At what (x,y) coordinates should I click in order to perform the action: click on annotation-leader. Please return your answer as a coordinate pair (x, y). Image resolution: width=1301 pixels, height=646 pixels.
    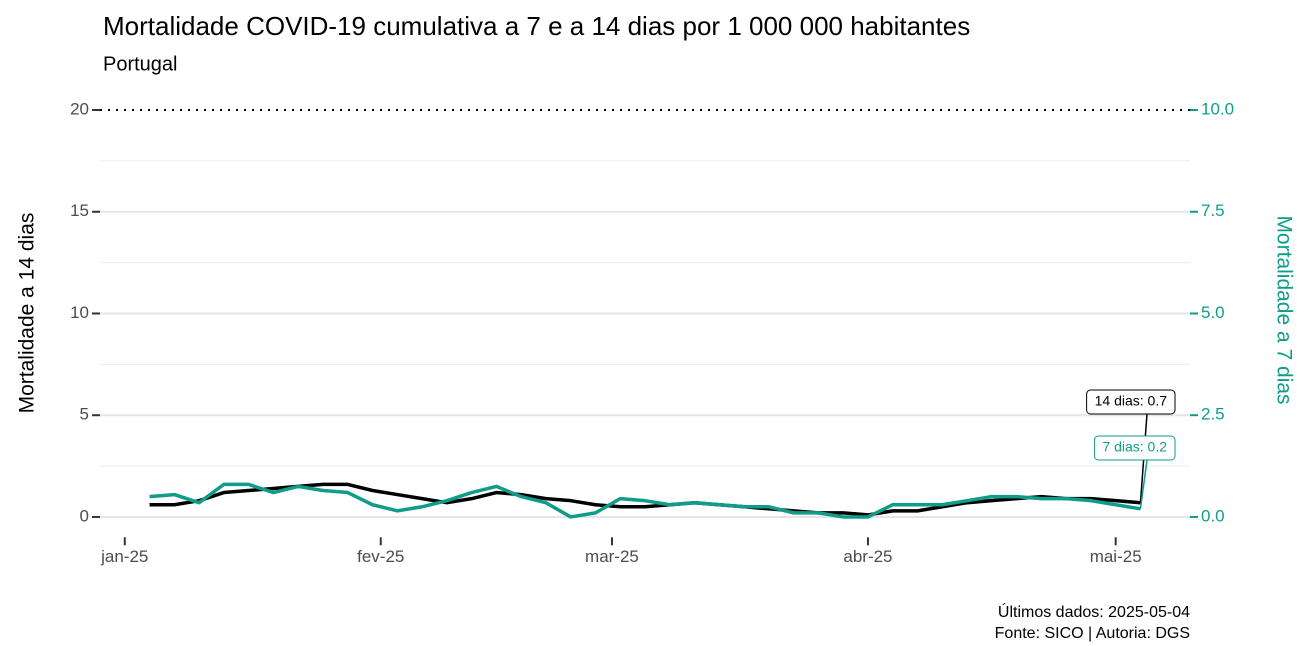
    Looking at the image, I should click on (1143, 484).